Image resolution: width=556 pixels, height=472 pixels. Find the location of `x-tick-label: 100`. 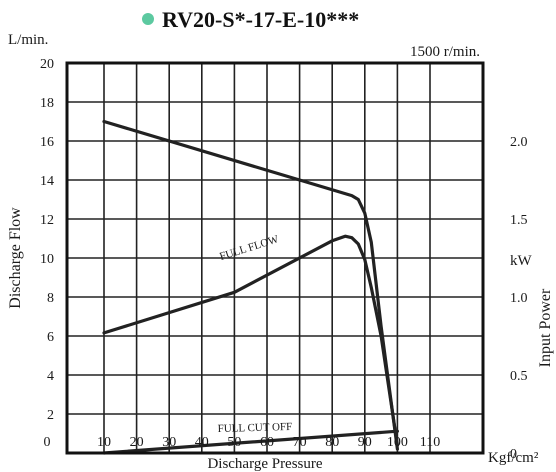

x-tick-label: 100 is located at coordinates (397, 442).